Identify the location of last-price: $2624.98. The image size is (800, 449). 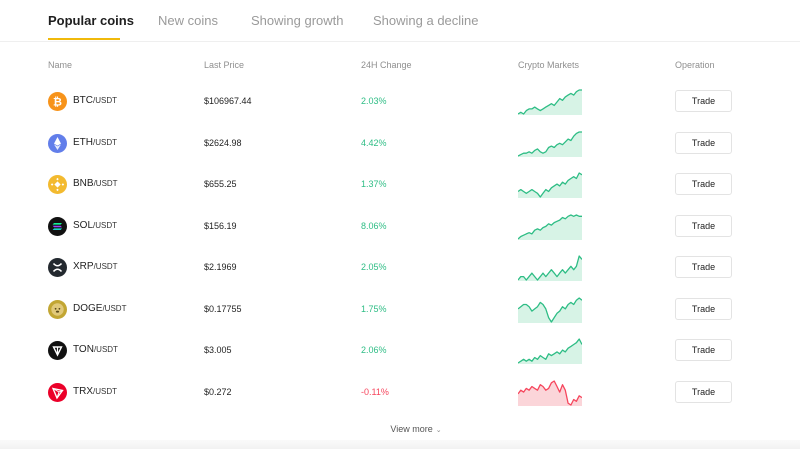
(223, 142).